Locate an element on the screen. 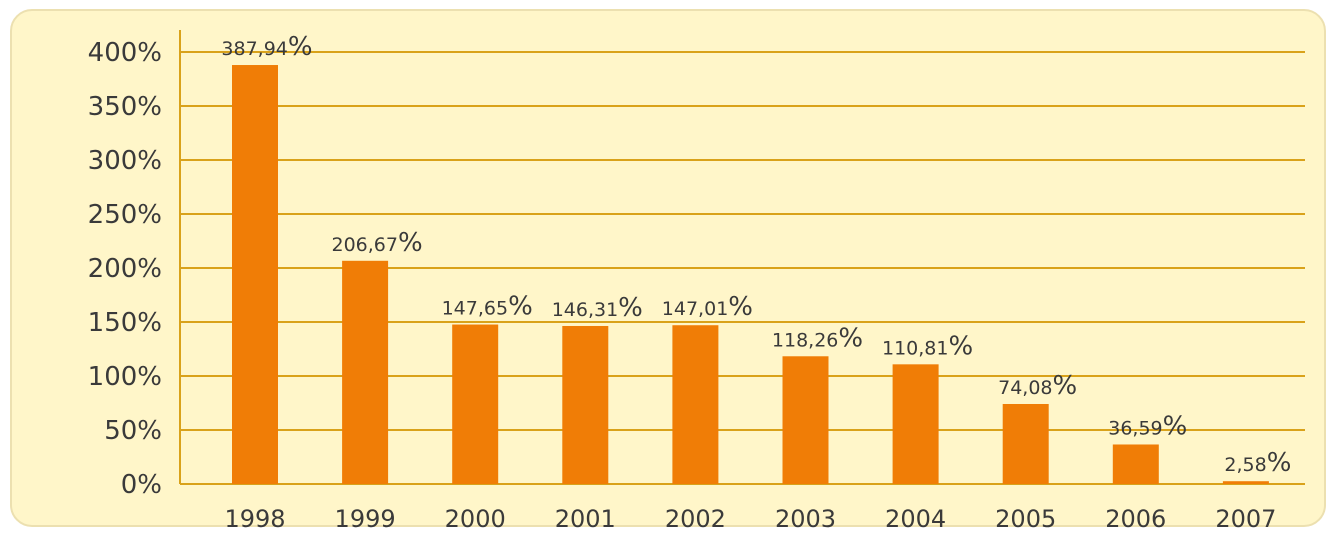 The image size is (1338, 538). bar-2007 is located at coordinates (1245, 482).